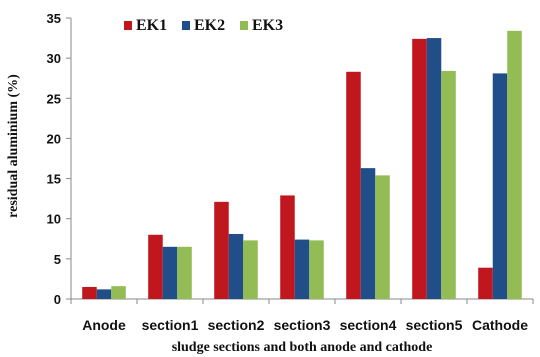  Describe the element at coordinates (267, 25) in the screenshot. I see `legend-label: EK3` at that location.